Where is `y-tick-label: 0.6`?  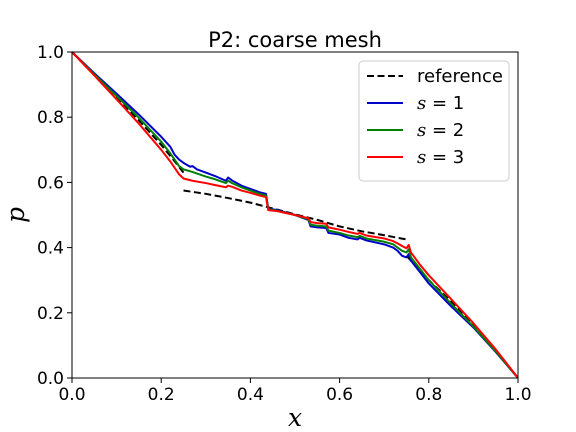 y-tick-label: 0.6 is located at coordinates (50, 183).